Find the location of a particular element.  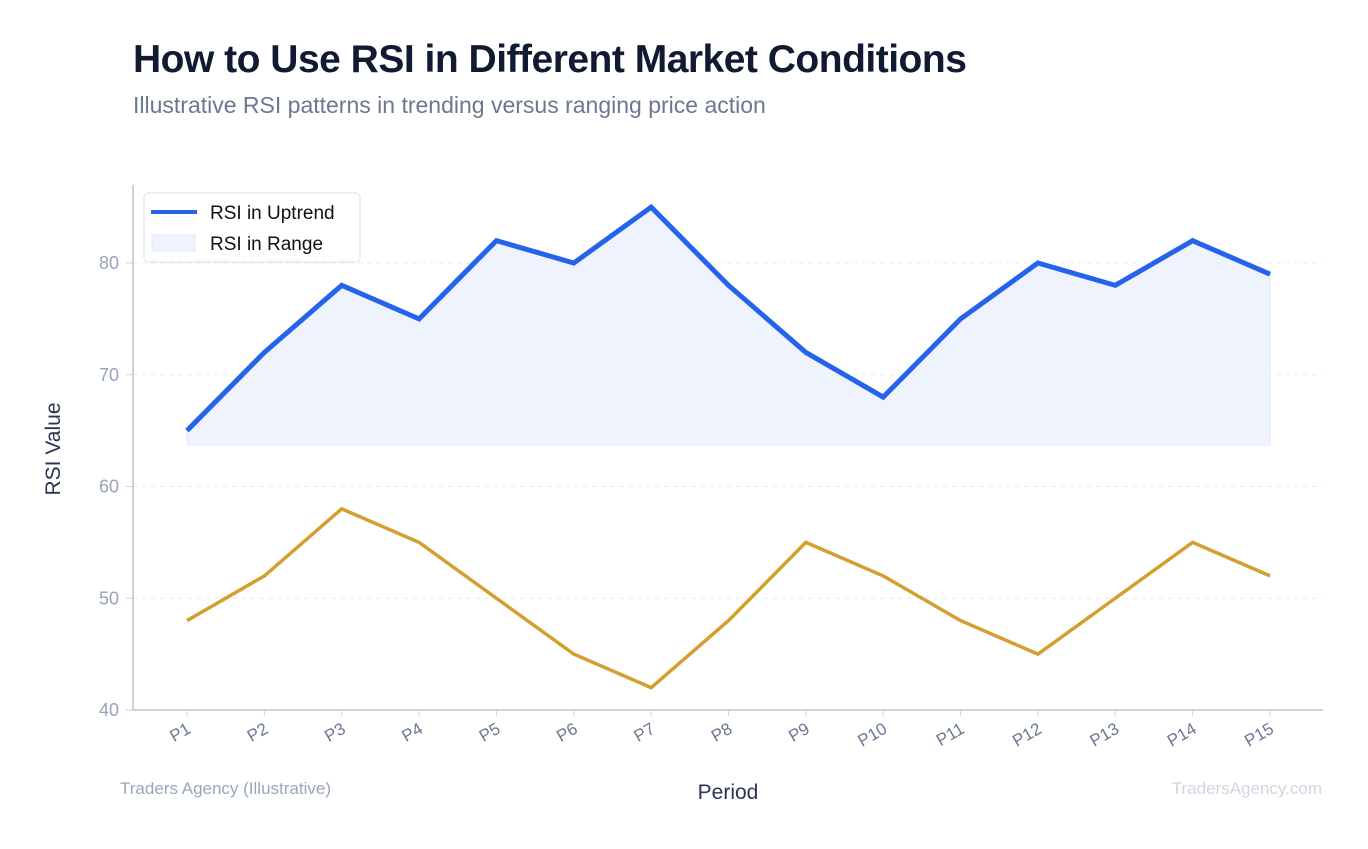

x-tick-label: P7 is located at coordinates (645, 732).